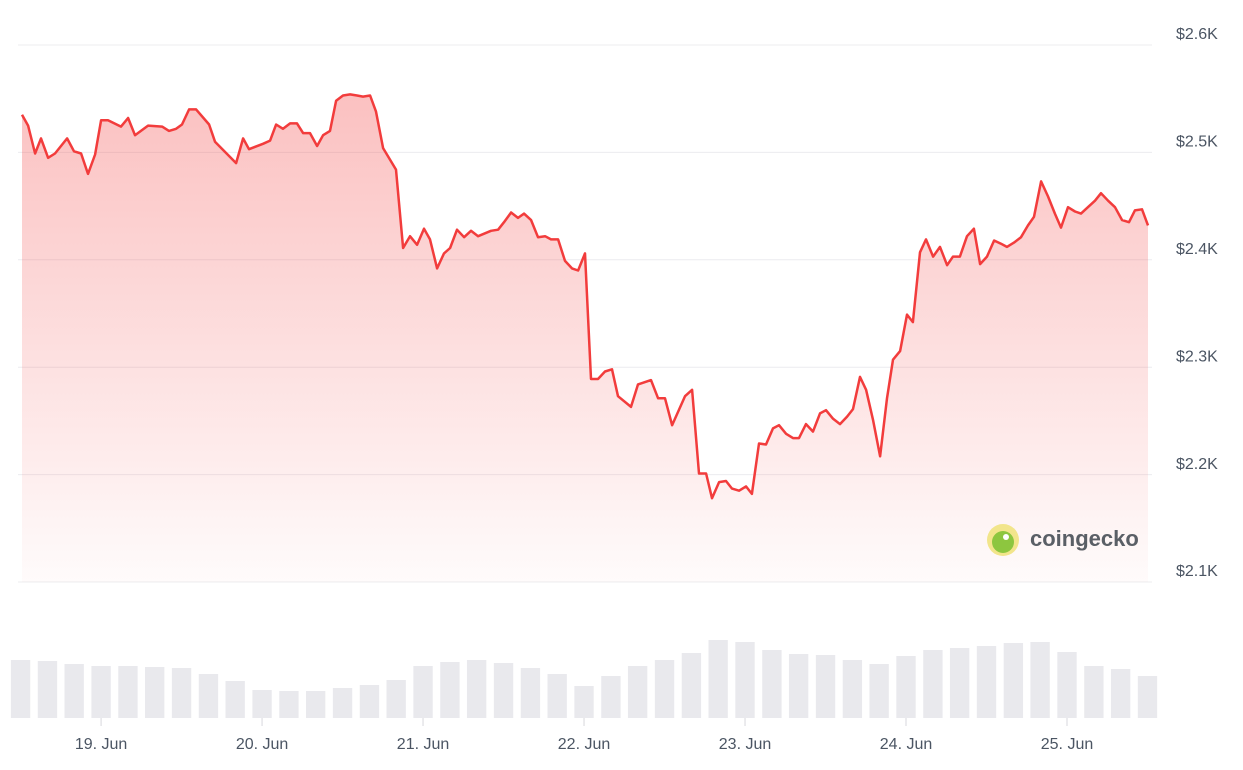 The image size is (1243, 770). I want to click on y-tick-label: $2.3K, so click(1197, 356).